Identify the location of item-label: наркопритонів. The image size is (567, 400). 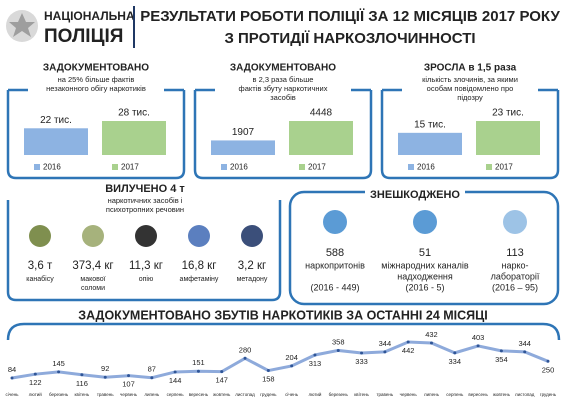
(335, 265).